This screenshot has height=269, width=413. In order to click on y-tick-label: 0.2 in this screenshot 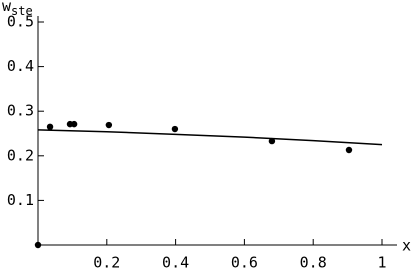, I will do `click(20, 155)`.